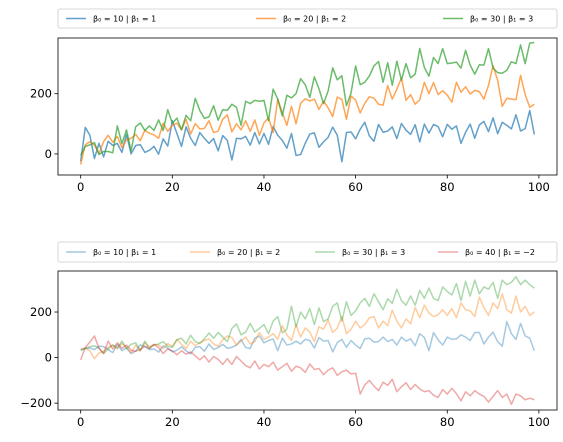 The height and width of the screenshot is (442, 563). What do you see at coordinates (500, 252) in the screenshot?
I see `legend-label: β₀ = 40 | β₁ = −2` at bounding box center [500, 252].